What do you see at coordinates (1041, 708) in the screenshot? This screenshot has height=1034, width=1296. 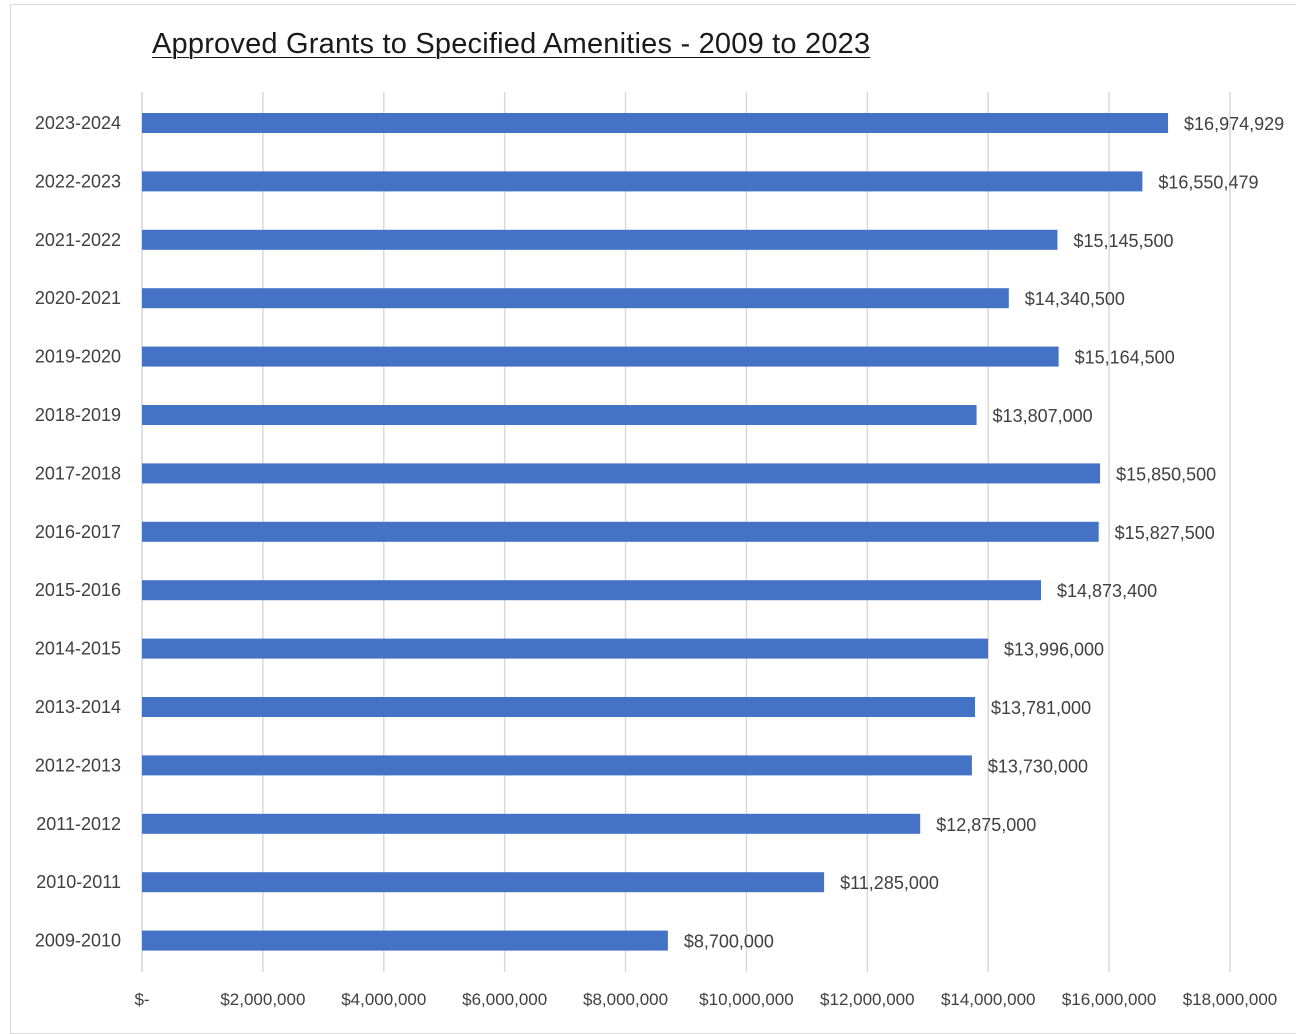 I see `data-label: $13,781,000` at bounding box center [1041, 708].